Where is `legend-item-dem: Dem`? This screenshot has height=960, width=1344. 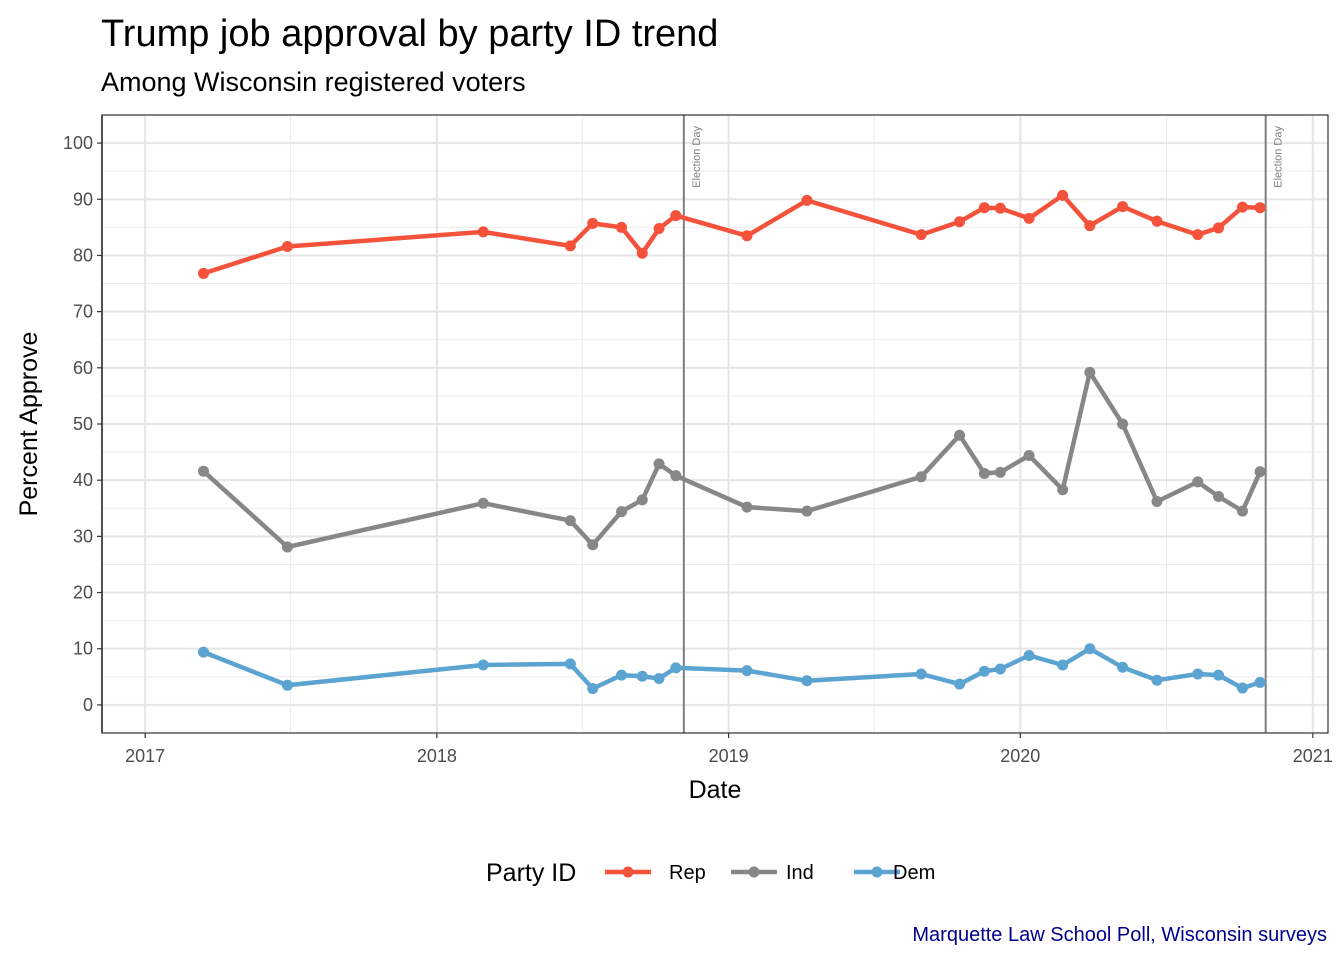
legend-item-dem: Dem is located at coordinates (894, 873).